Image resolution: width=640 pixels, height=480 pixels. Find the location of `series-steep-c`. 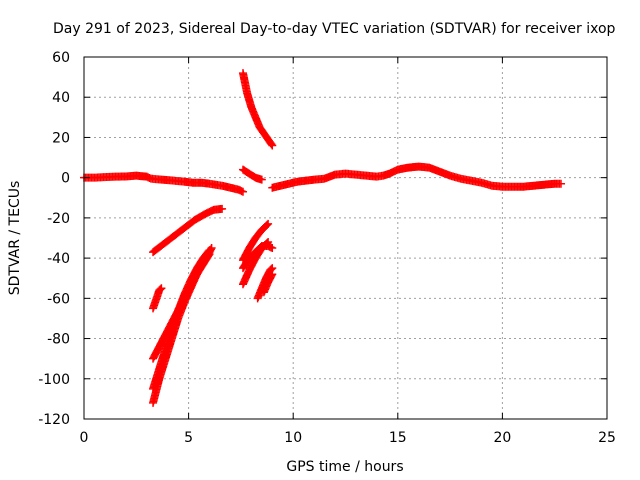

series-steep-c is located at coordinates (181, 306).